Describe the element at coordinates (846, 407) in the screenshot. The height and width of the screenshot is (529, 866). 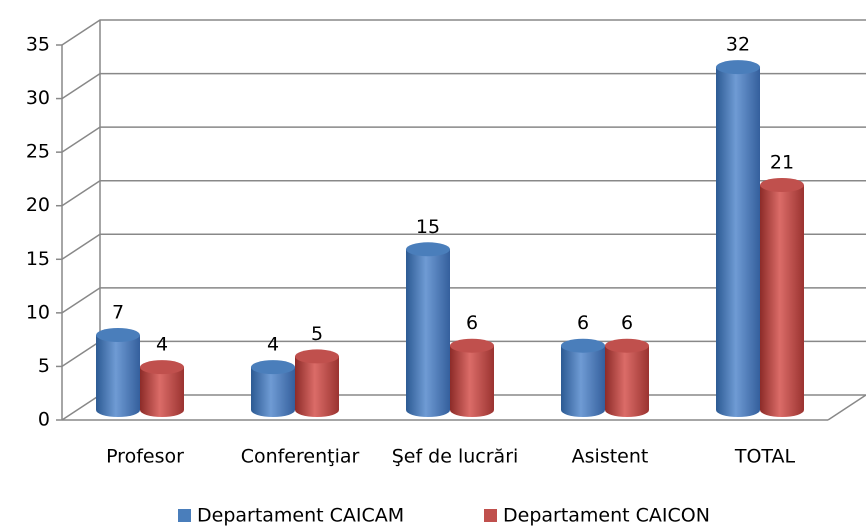
I see `floor-right` at that location.